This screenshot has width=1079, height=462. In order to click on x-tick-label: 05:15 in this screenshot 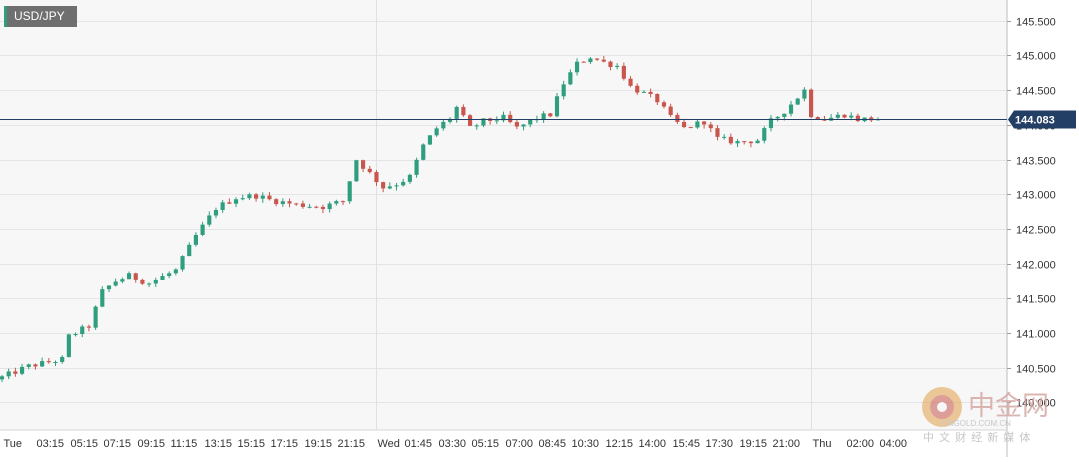, I will do `click(486, 444)`.